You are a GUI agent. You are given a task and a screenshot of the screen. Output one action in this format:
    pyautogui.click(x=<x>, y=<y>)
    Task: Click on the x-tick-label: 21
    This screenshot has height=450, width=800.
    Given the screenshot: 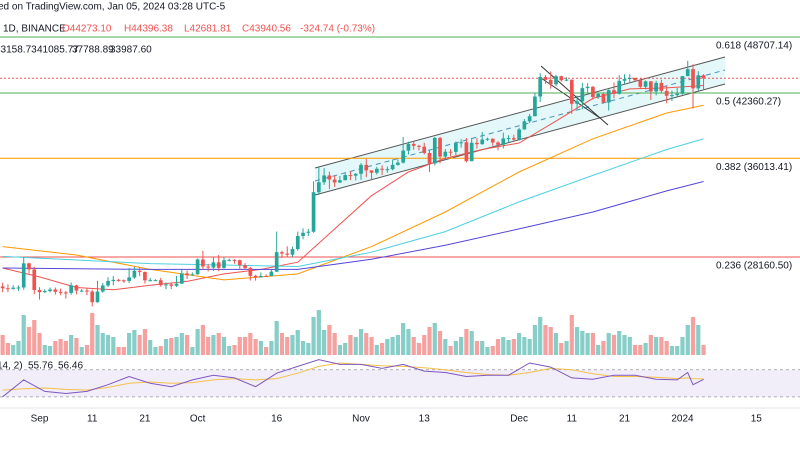 What is the action you would take?
    pyautogui.click(x=145, y=419)
    